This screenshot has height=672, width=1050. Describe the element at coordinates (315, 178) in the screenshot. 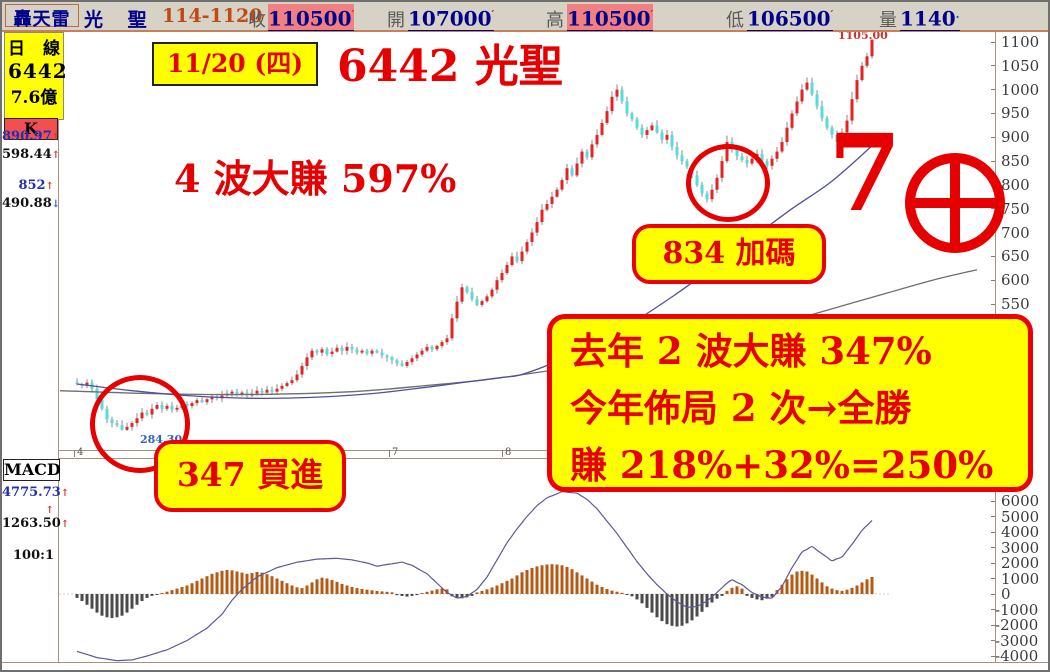

I see `wave-gain-text: 4 波大賺 597%` at that location.